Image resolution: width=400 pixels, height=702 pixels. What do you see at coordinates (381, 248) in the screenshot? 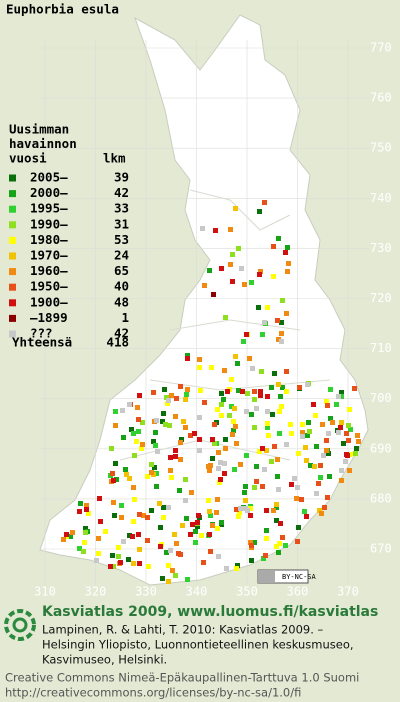
I see `y-label: 730` at bounding box center [381, 248].